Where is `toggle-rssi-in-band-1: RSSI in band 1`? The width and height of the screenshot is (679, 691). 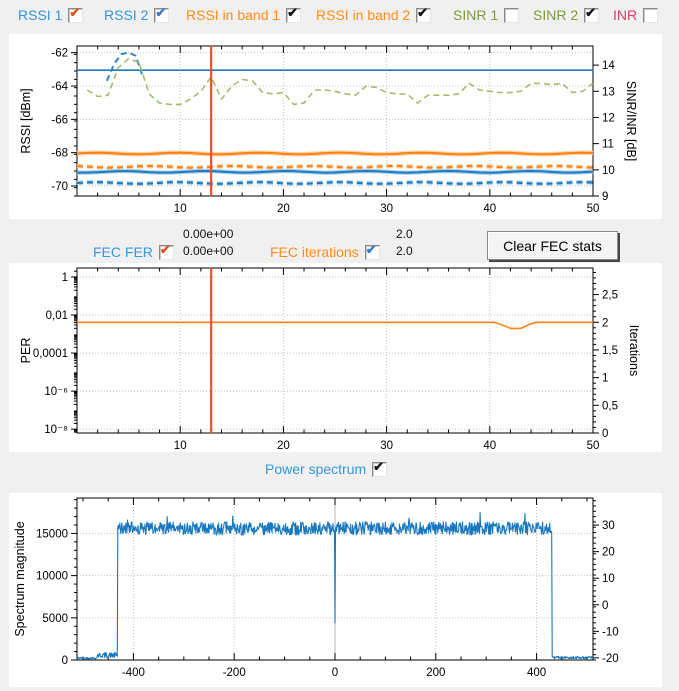 toggle-rssi-in-band-1: RSSI in band 1 is located at coordinates (244, 14).